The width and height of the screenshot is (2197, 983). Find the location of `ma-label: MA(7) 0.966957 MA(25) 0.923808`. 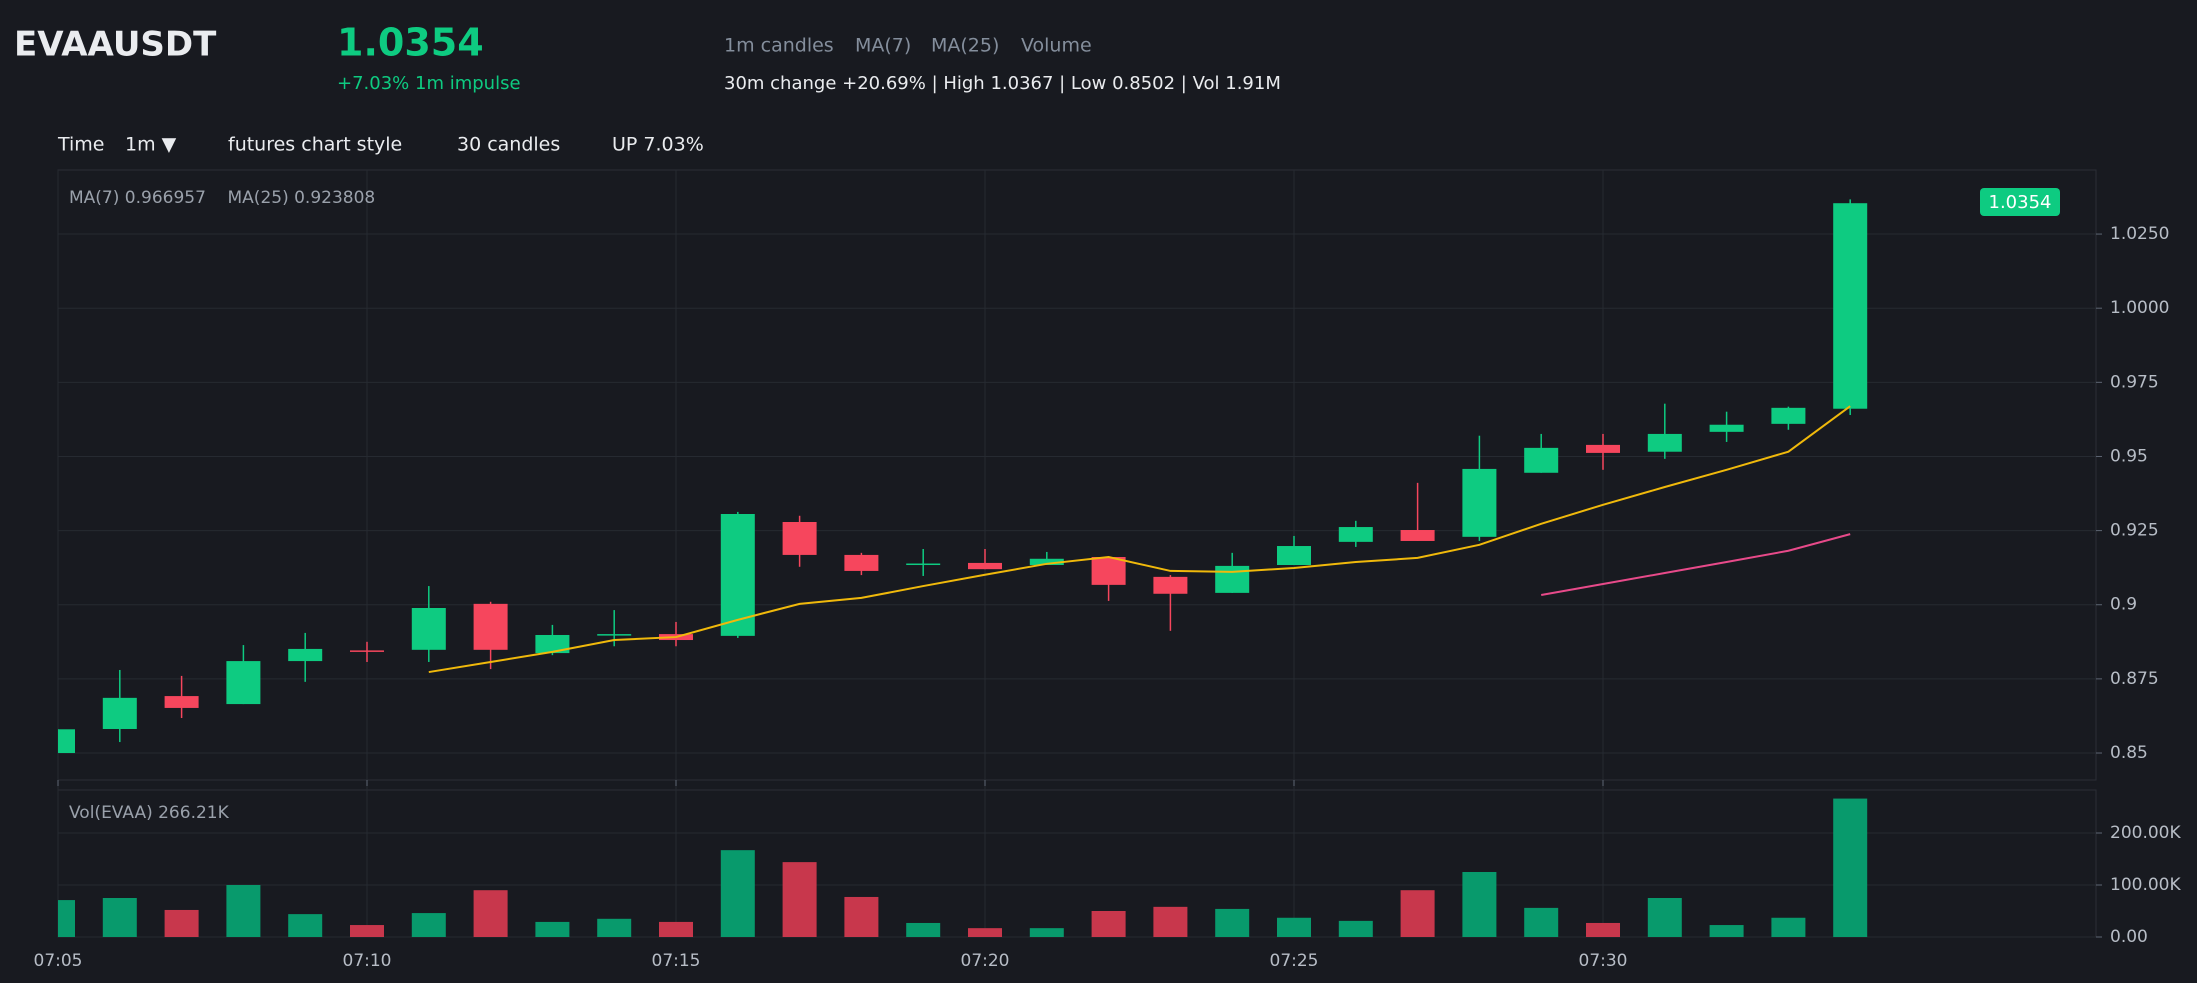

ma-label: MA(7) 0.966957 MA(25) 0.923808 is located at coordinates (222, 198).